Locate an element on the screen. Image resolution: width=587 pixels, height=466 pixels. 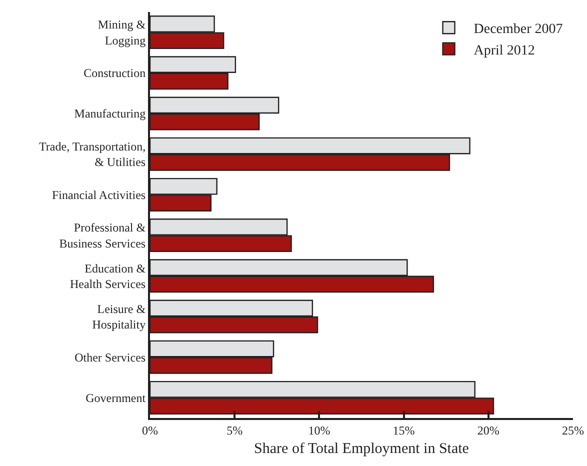
y-tick-label: Education & Health Services is located at coordinates (108, 276).